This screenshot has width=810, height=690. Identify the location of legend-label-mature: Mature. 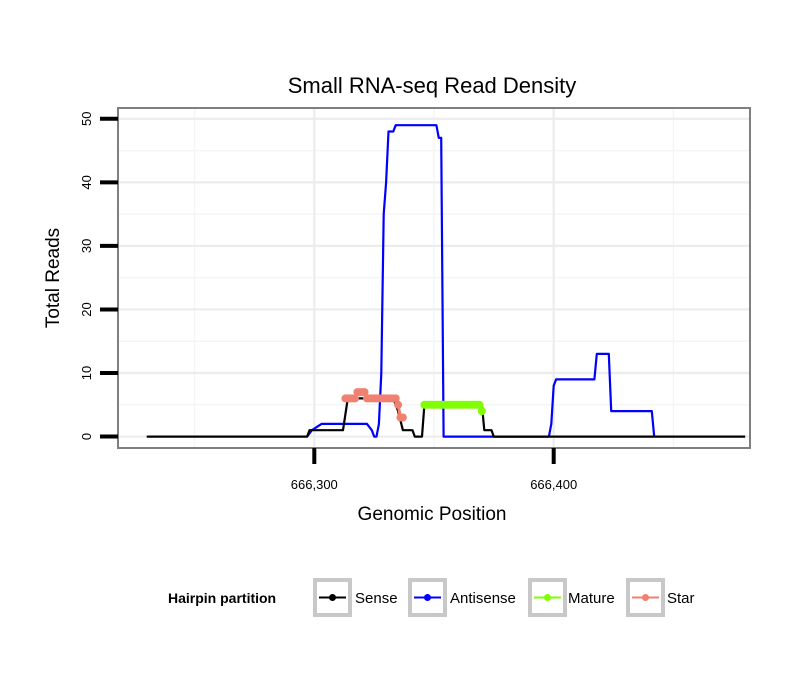
(591, 598).